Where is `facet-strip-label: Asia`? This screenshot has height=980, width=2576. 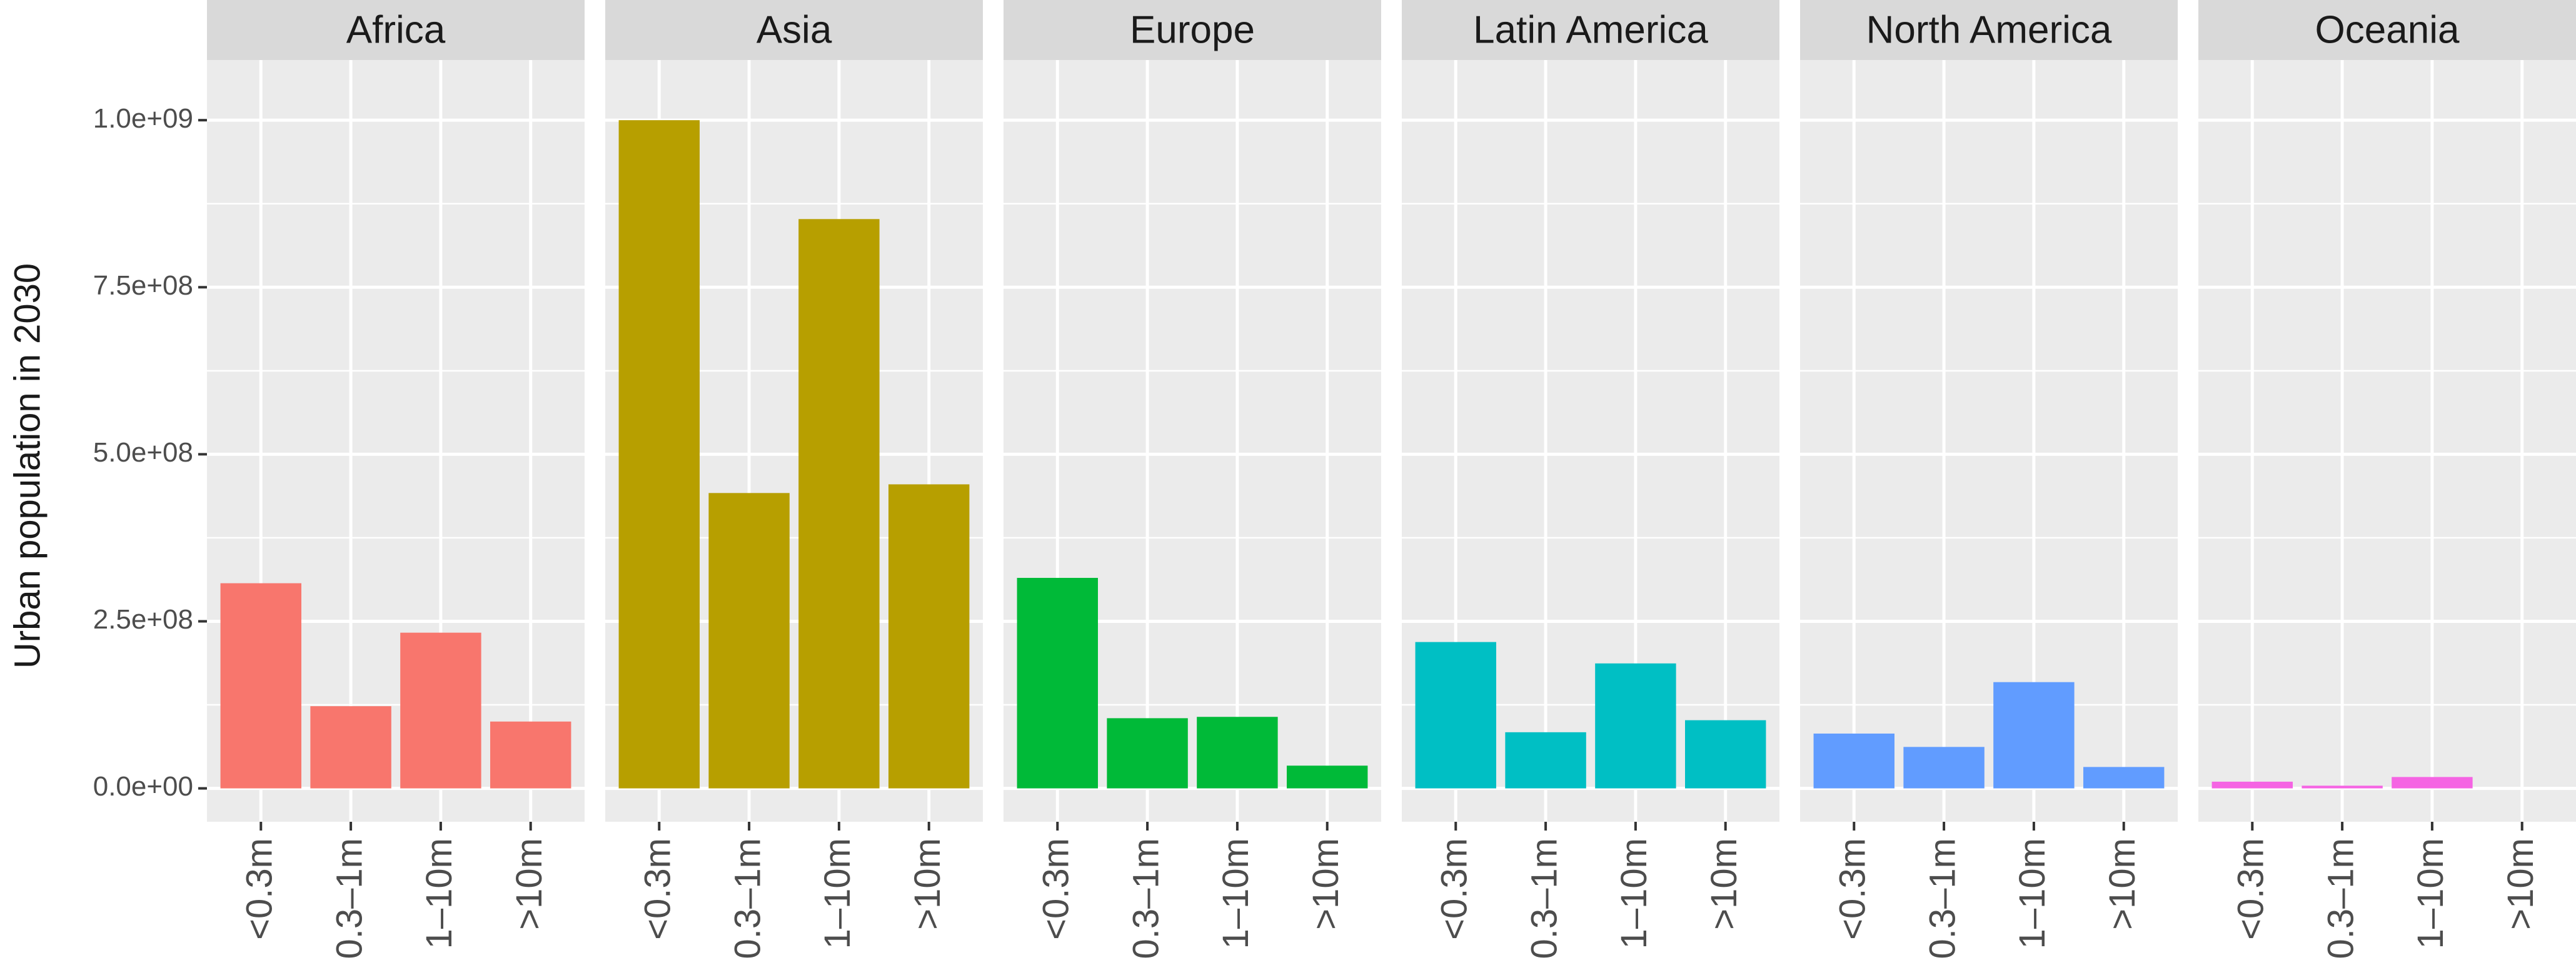 facet-strip-label: Asia is located at coordinates (794, 29).